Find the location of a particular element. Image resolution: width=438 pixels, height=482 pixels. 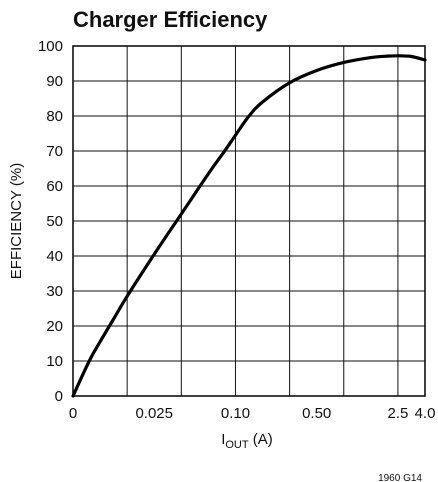

y-tick-label: 100 is located at coordinates (50, 46).